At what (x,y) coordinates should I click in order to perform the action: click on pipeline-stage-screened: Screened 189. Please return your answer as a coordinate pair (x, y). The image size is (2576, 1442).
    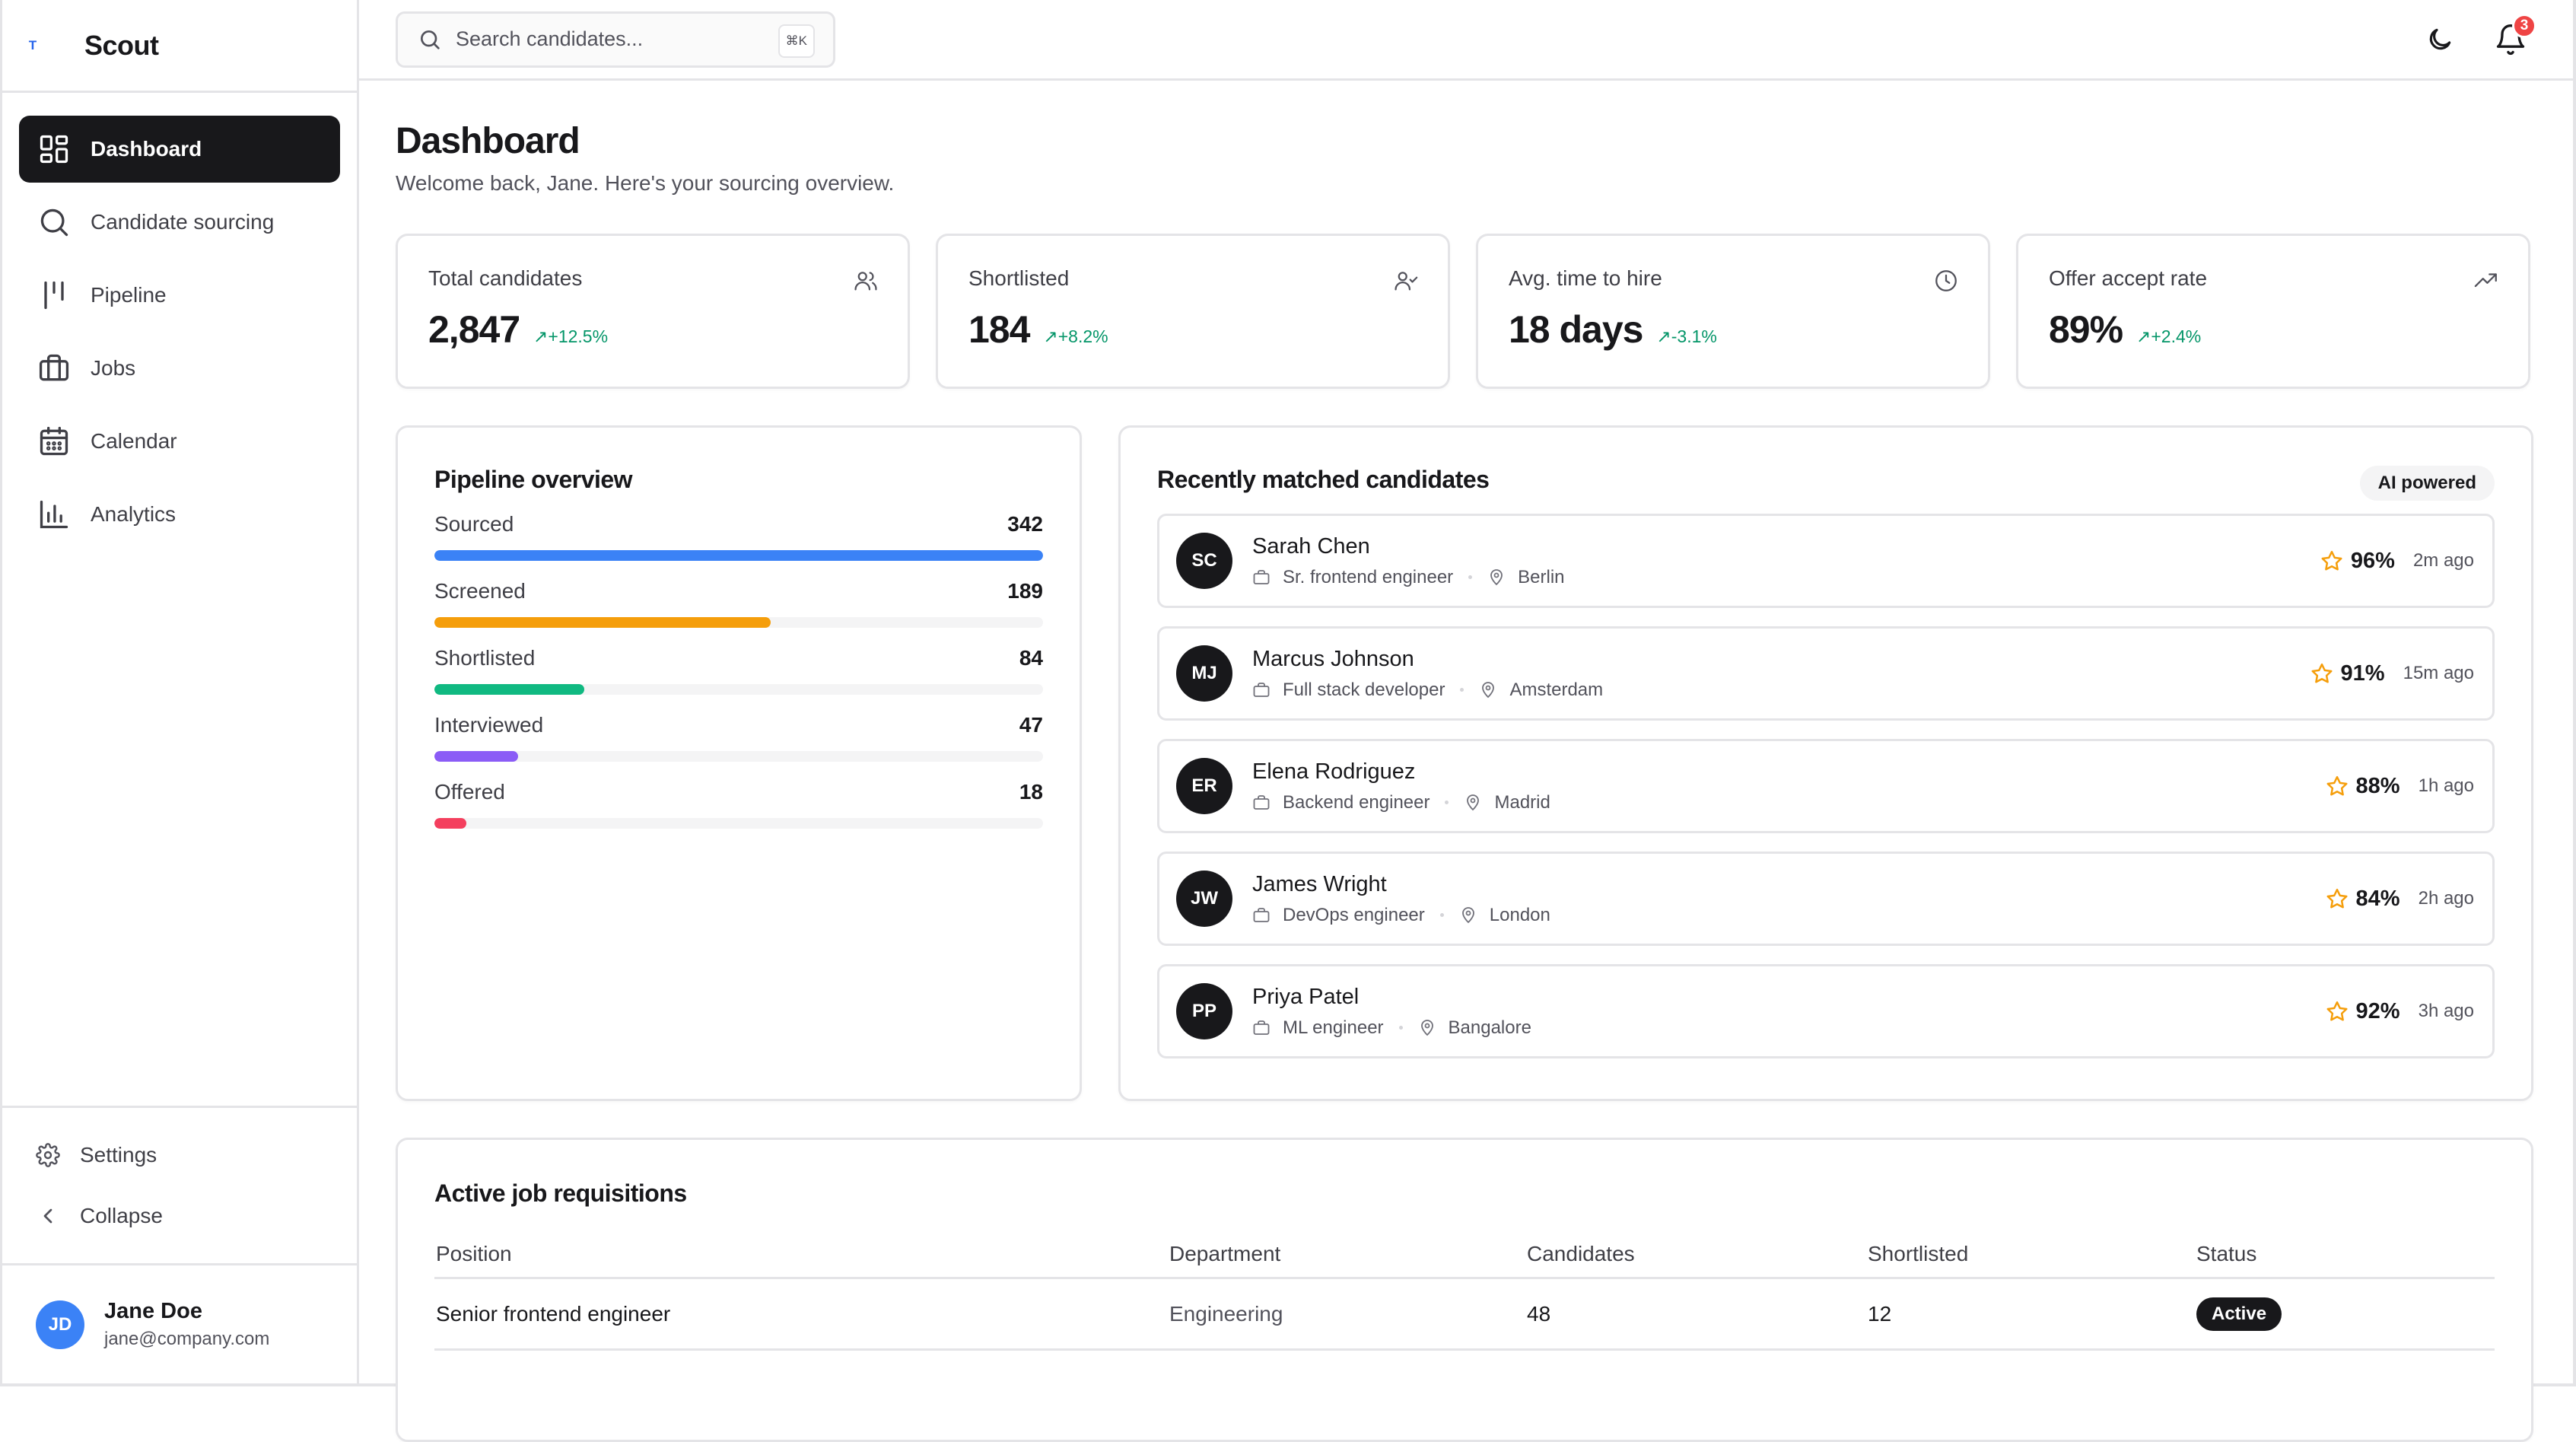
    Looking at the image, I should click on (738, 604).